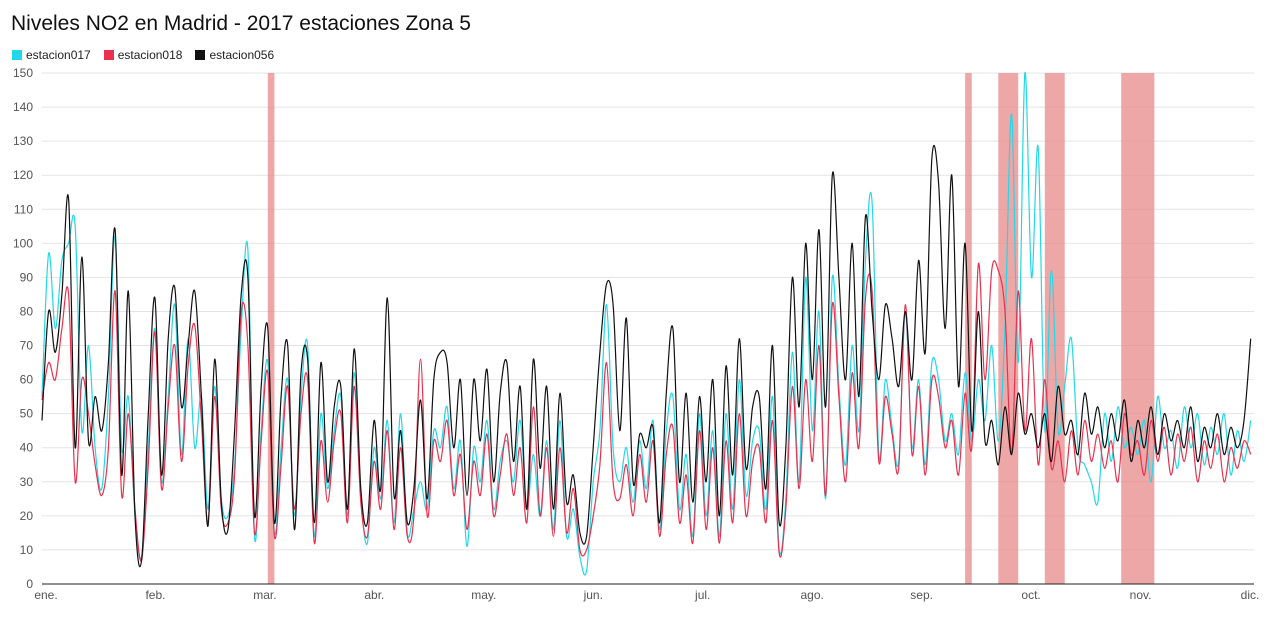 The image size is (1267, 623). Describe the element at coordinates (702, 595) in the screenshot. I see `x-tick-label: jul.` at that location.